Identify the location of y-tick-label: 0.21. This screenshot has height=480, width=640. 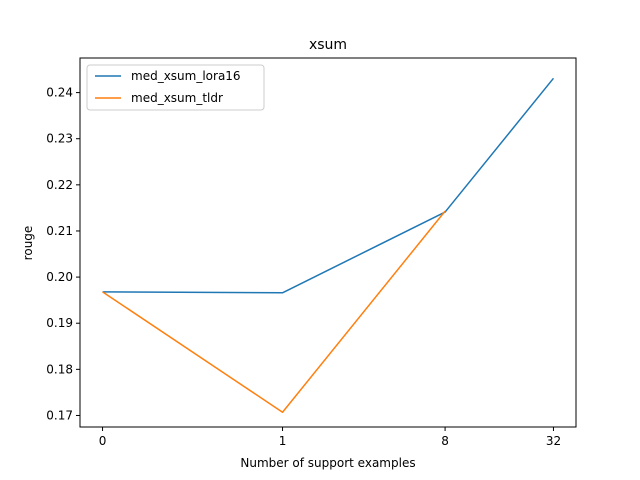
(59, 231).